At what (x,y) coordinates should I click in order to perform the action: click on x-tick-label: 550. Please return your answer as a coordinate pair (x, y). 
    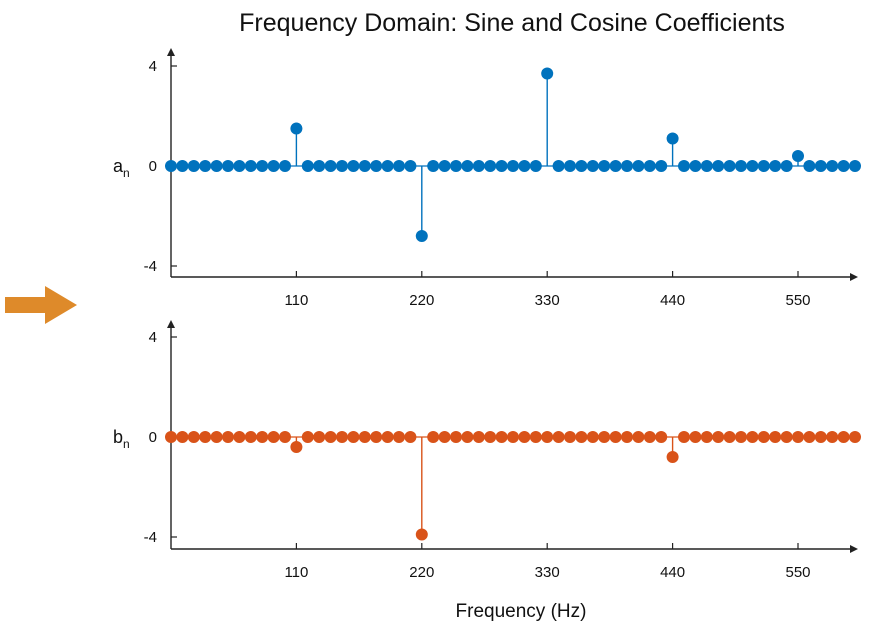
    Looking at the image, I should click on (797, 300).